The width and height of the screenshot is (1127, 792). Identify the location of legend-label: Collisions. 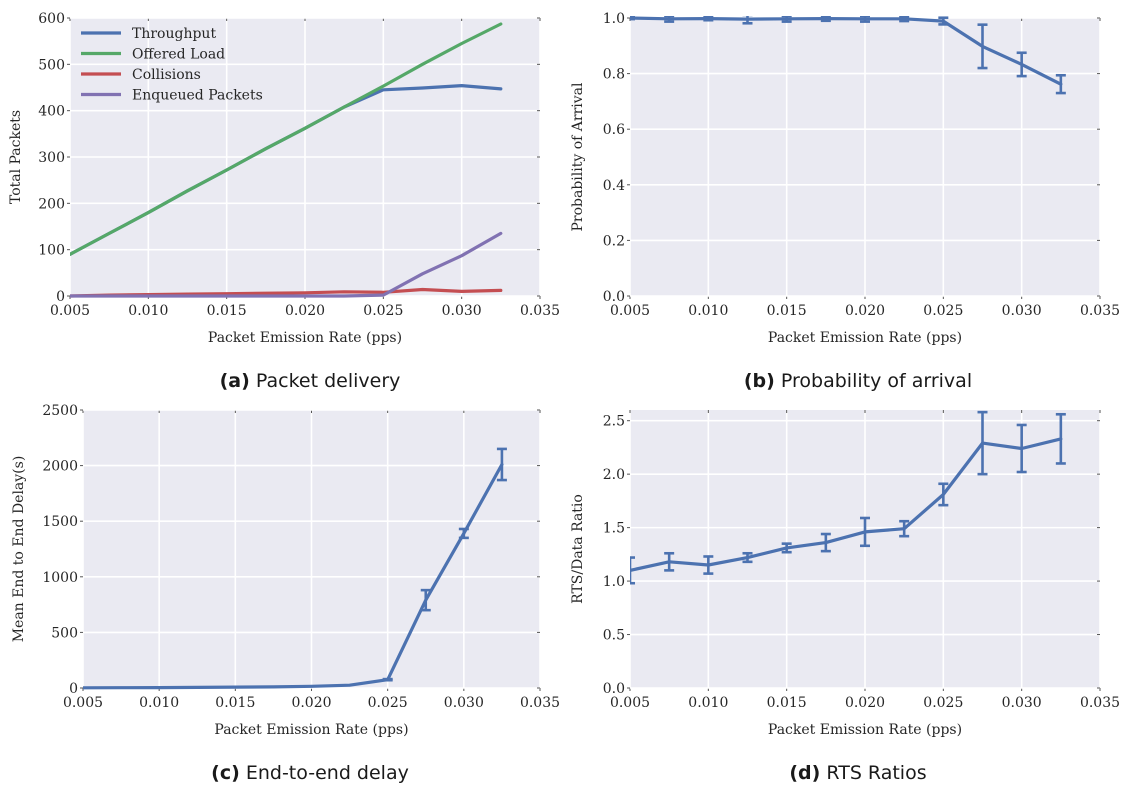
(166, 75).